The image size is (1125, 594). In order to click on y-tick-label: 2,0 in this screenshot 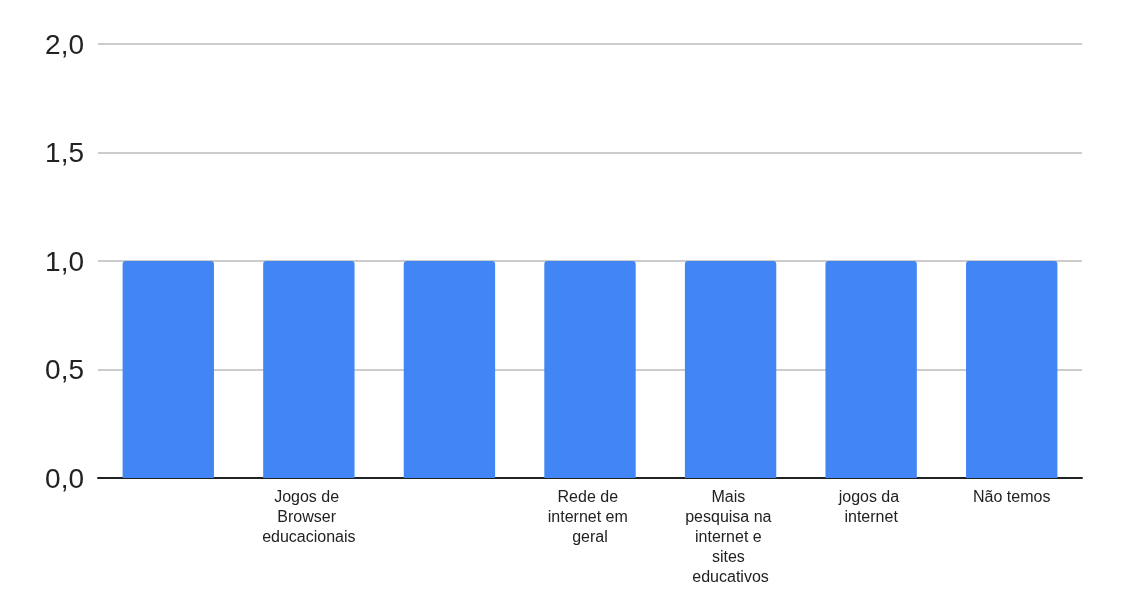, I will do `click(64, 44)`.